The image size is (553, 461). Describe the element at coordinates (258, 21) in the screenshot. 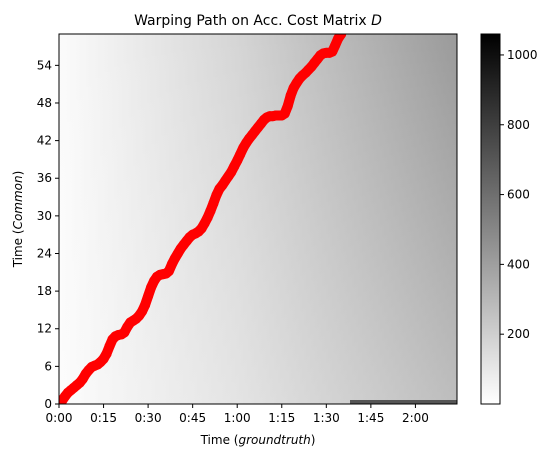

I see `chart-title: Warping Path on Acc. Cost Matrix D` at that location.